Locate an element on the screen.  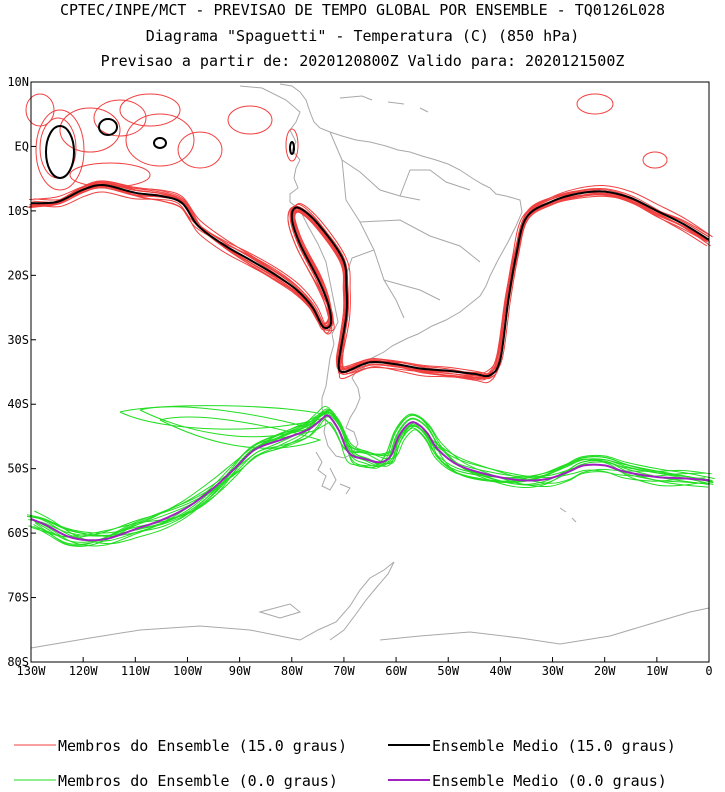
x-tick-label: 80W is located at coordinates (292, 671).